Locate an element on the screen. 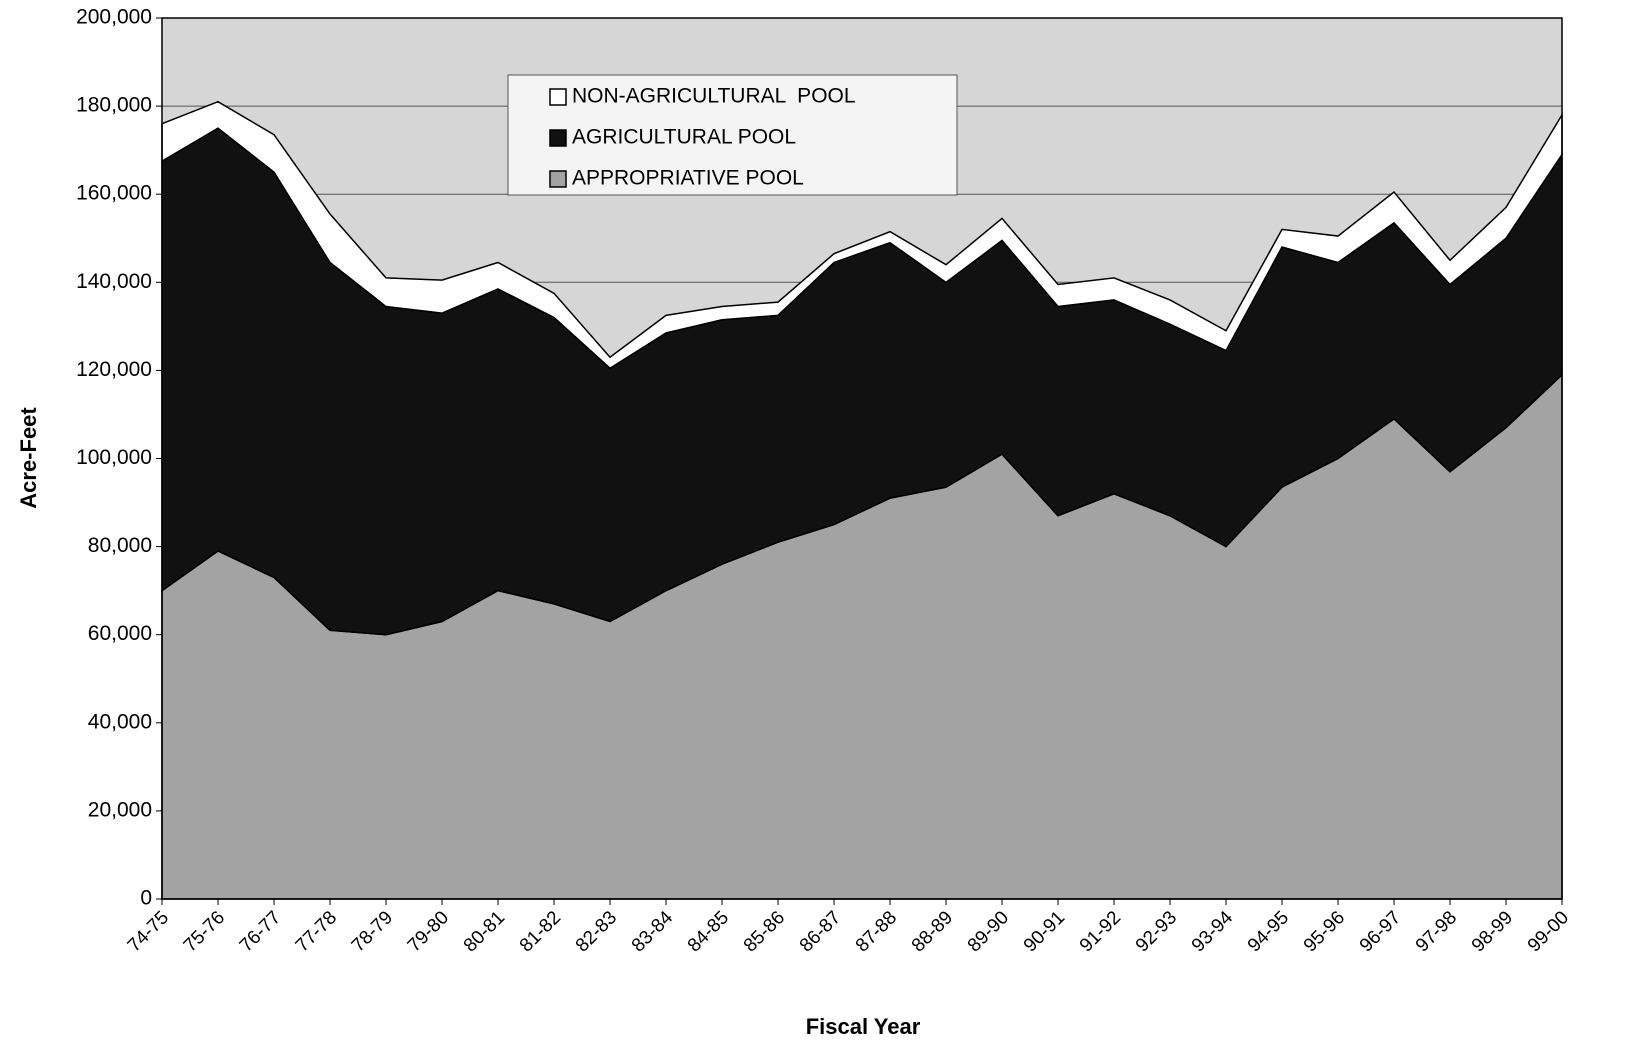  x-tick-label: 74-75 is located at coordinates (148, 931).